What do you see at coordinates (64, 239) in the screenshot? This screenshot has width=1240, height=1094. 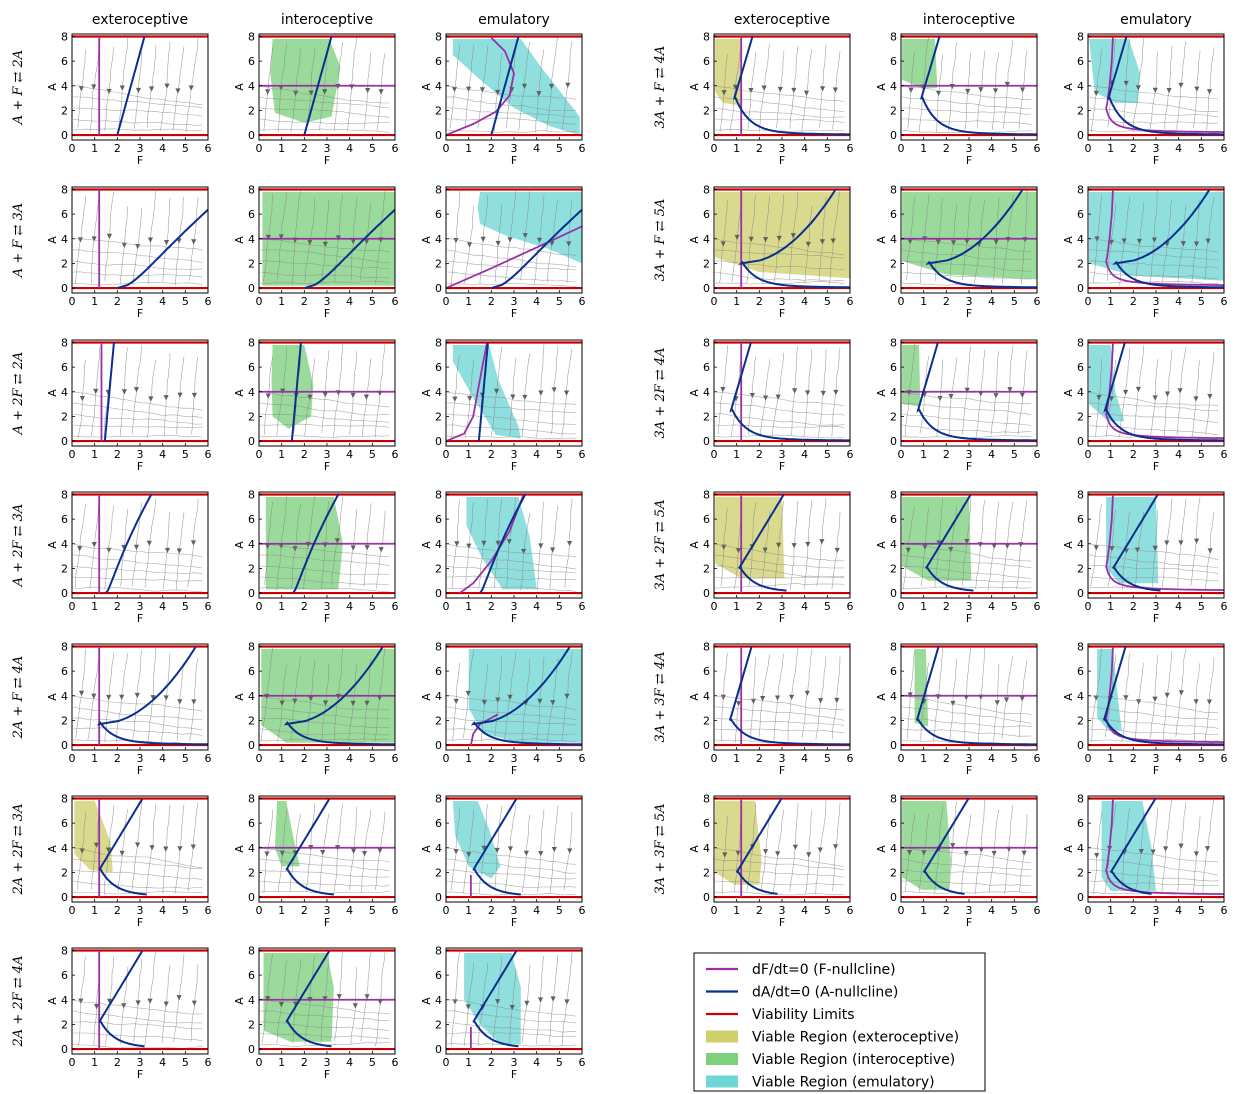 I see `y-tick-label: 4` at bounding box center [64, 239].